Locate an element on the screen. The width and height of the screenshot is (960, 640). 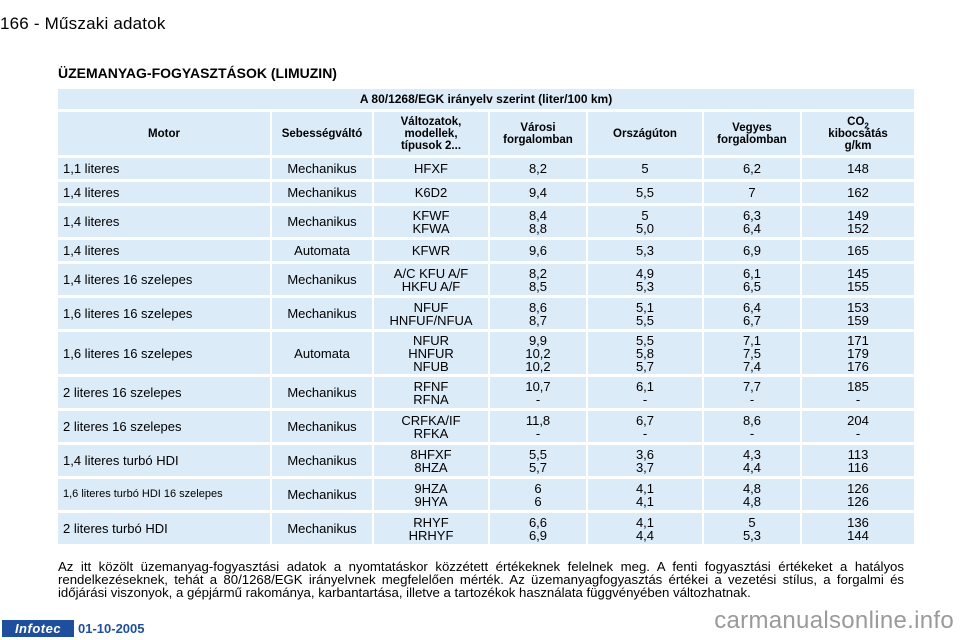
cell-motor: 2 literes 16 szelepes is located at coordinates (164, 426).